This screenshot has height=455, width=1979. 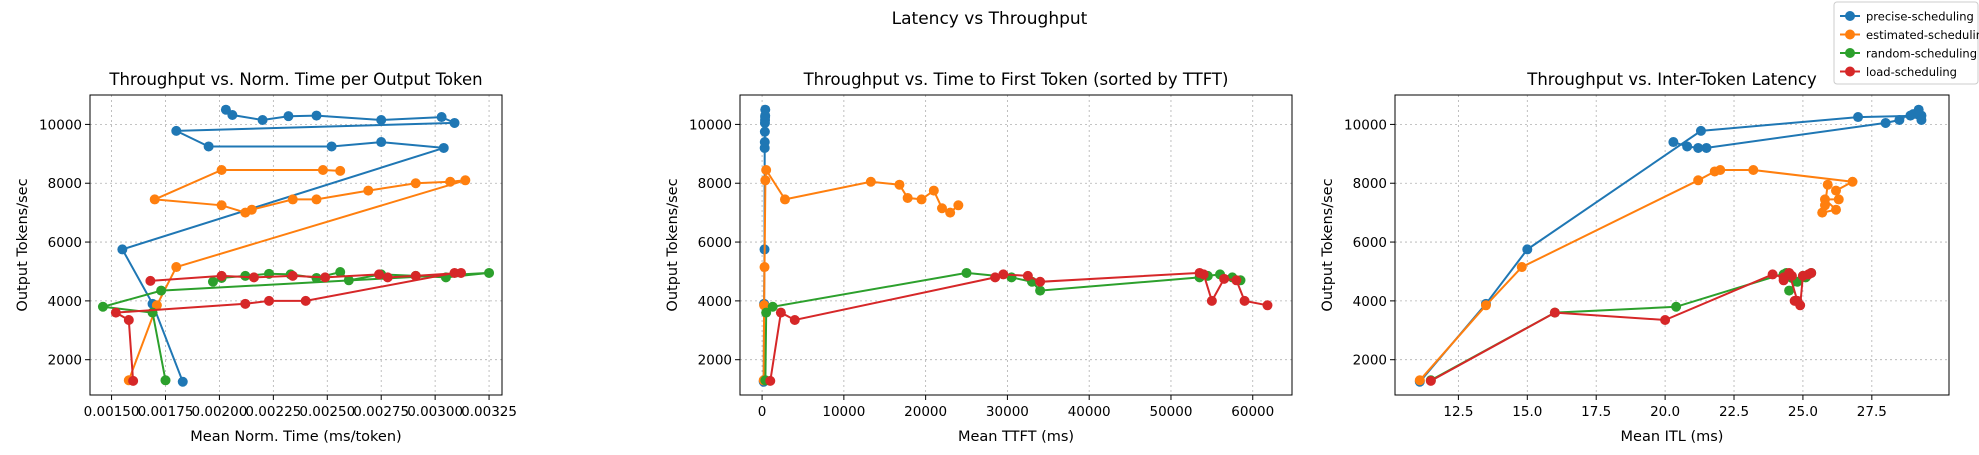 What do you see at coordinates (1850, 34) in the screenshot?
I see `legend-marker` at bounding box center [1850, 34].